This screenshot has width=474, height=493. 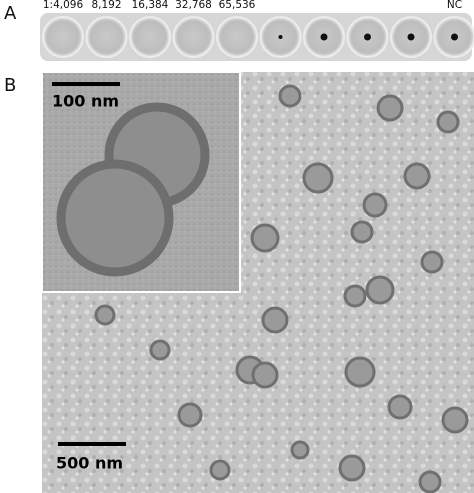 What do you see at coordinates (193, 5) in the screenshot?
I see `dilution-label: 32,768` at bounding box center [193, 5].